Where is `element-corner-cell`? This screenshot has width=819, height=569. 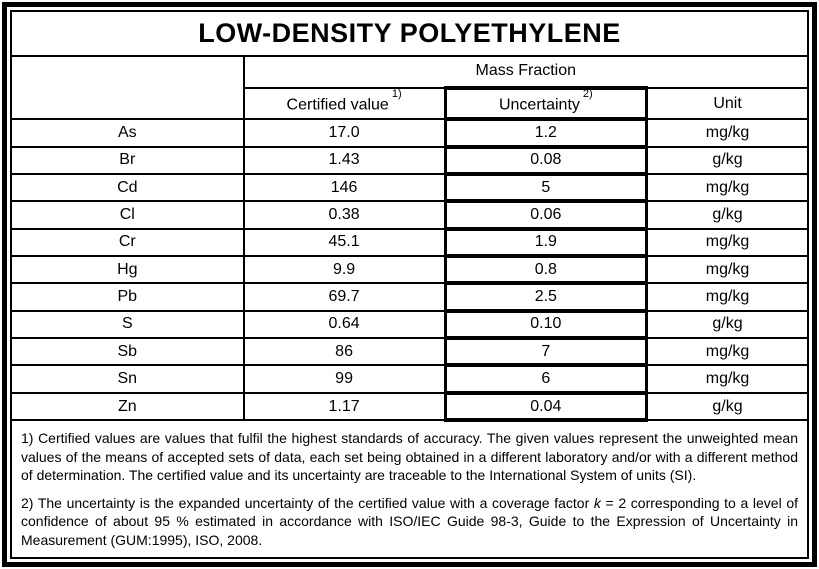
element-corner-cell is located at coordinates (127, 87).